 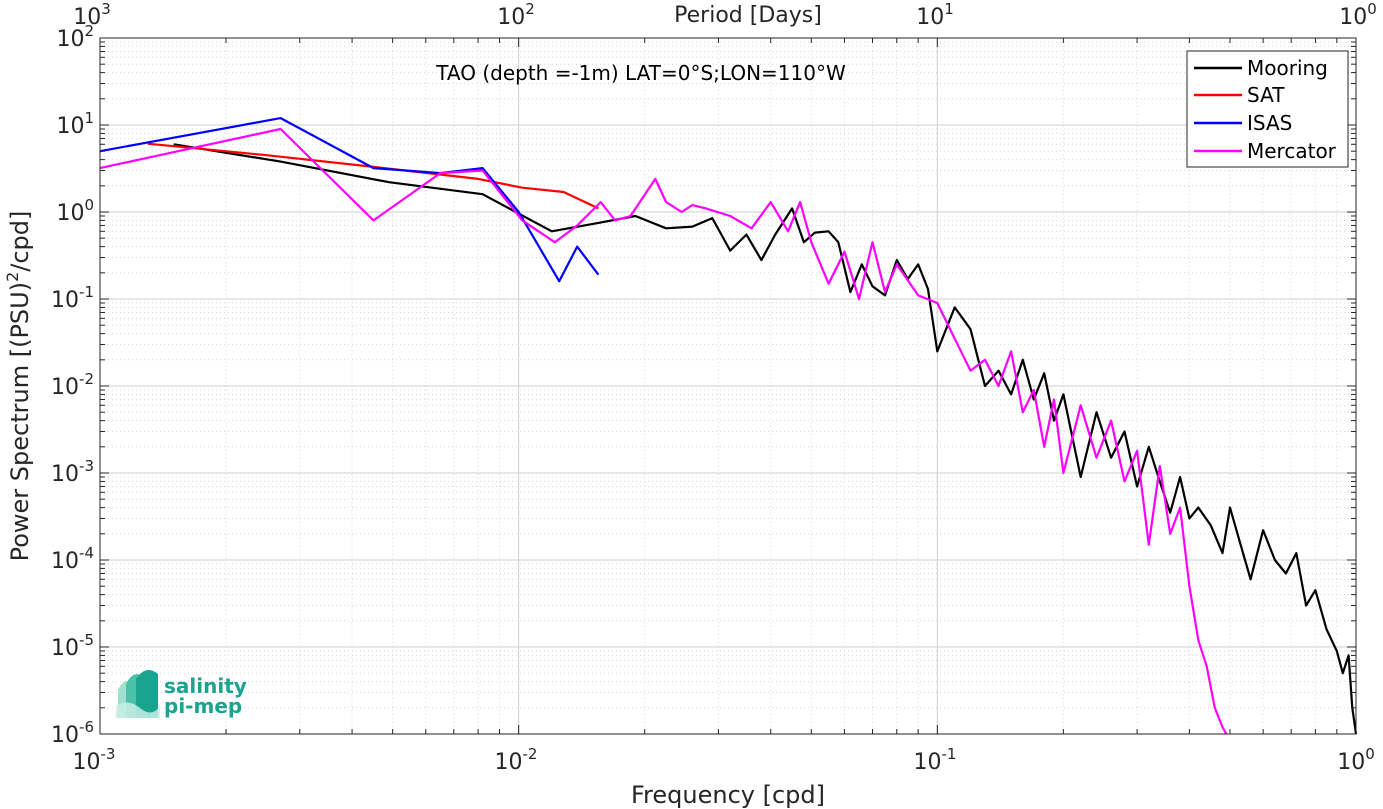 I want to click on x-axis-label: Frequency [cpd], so click(x=728, y=795).